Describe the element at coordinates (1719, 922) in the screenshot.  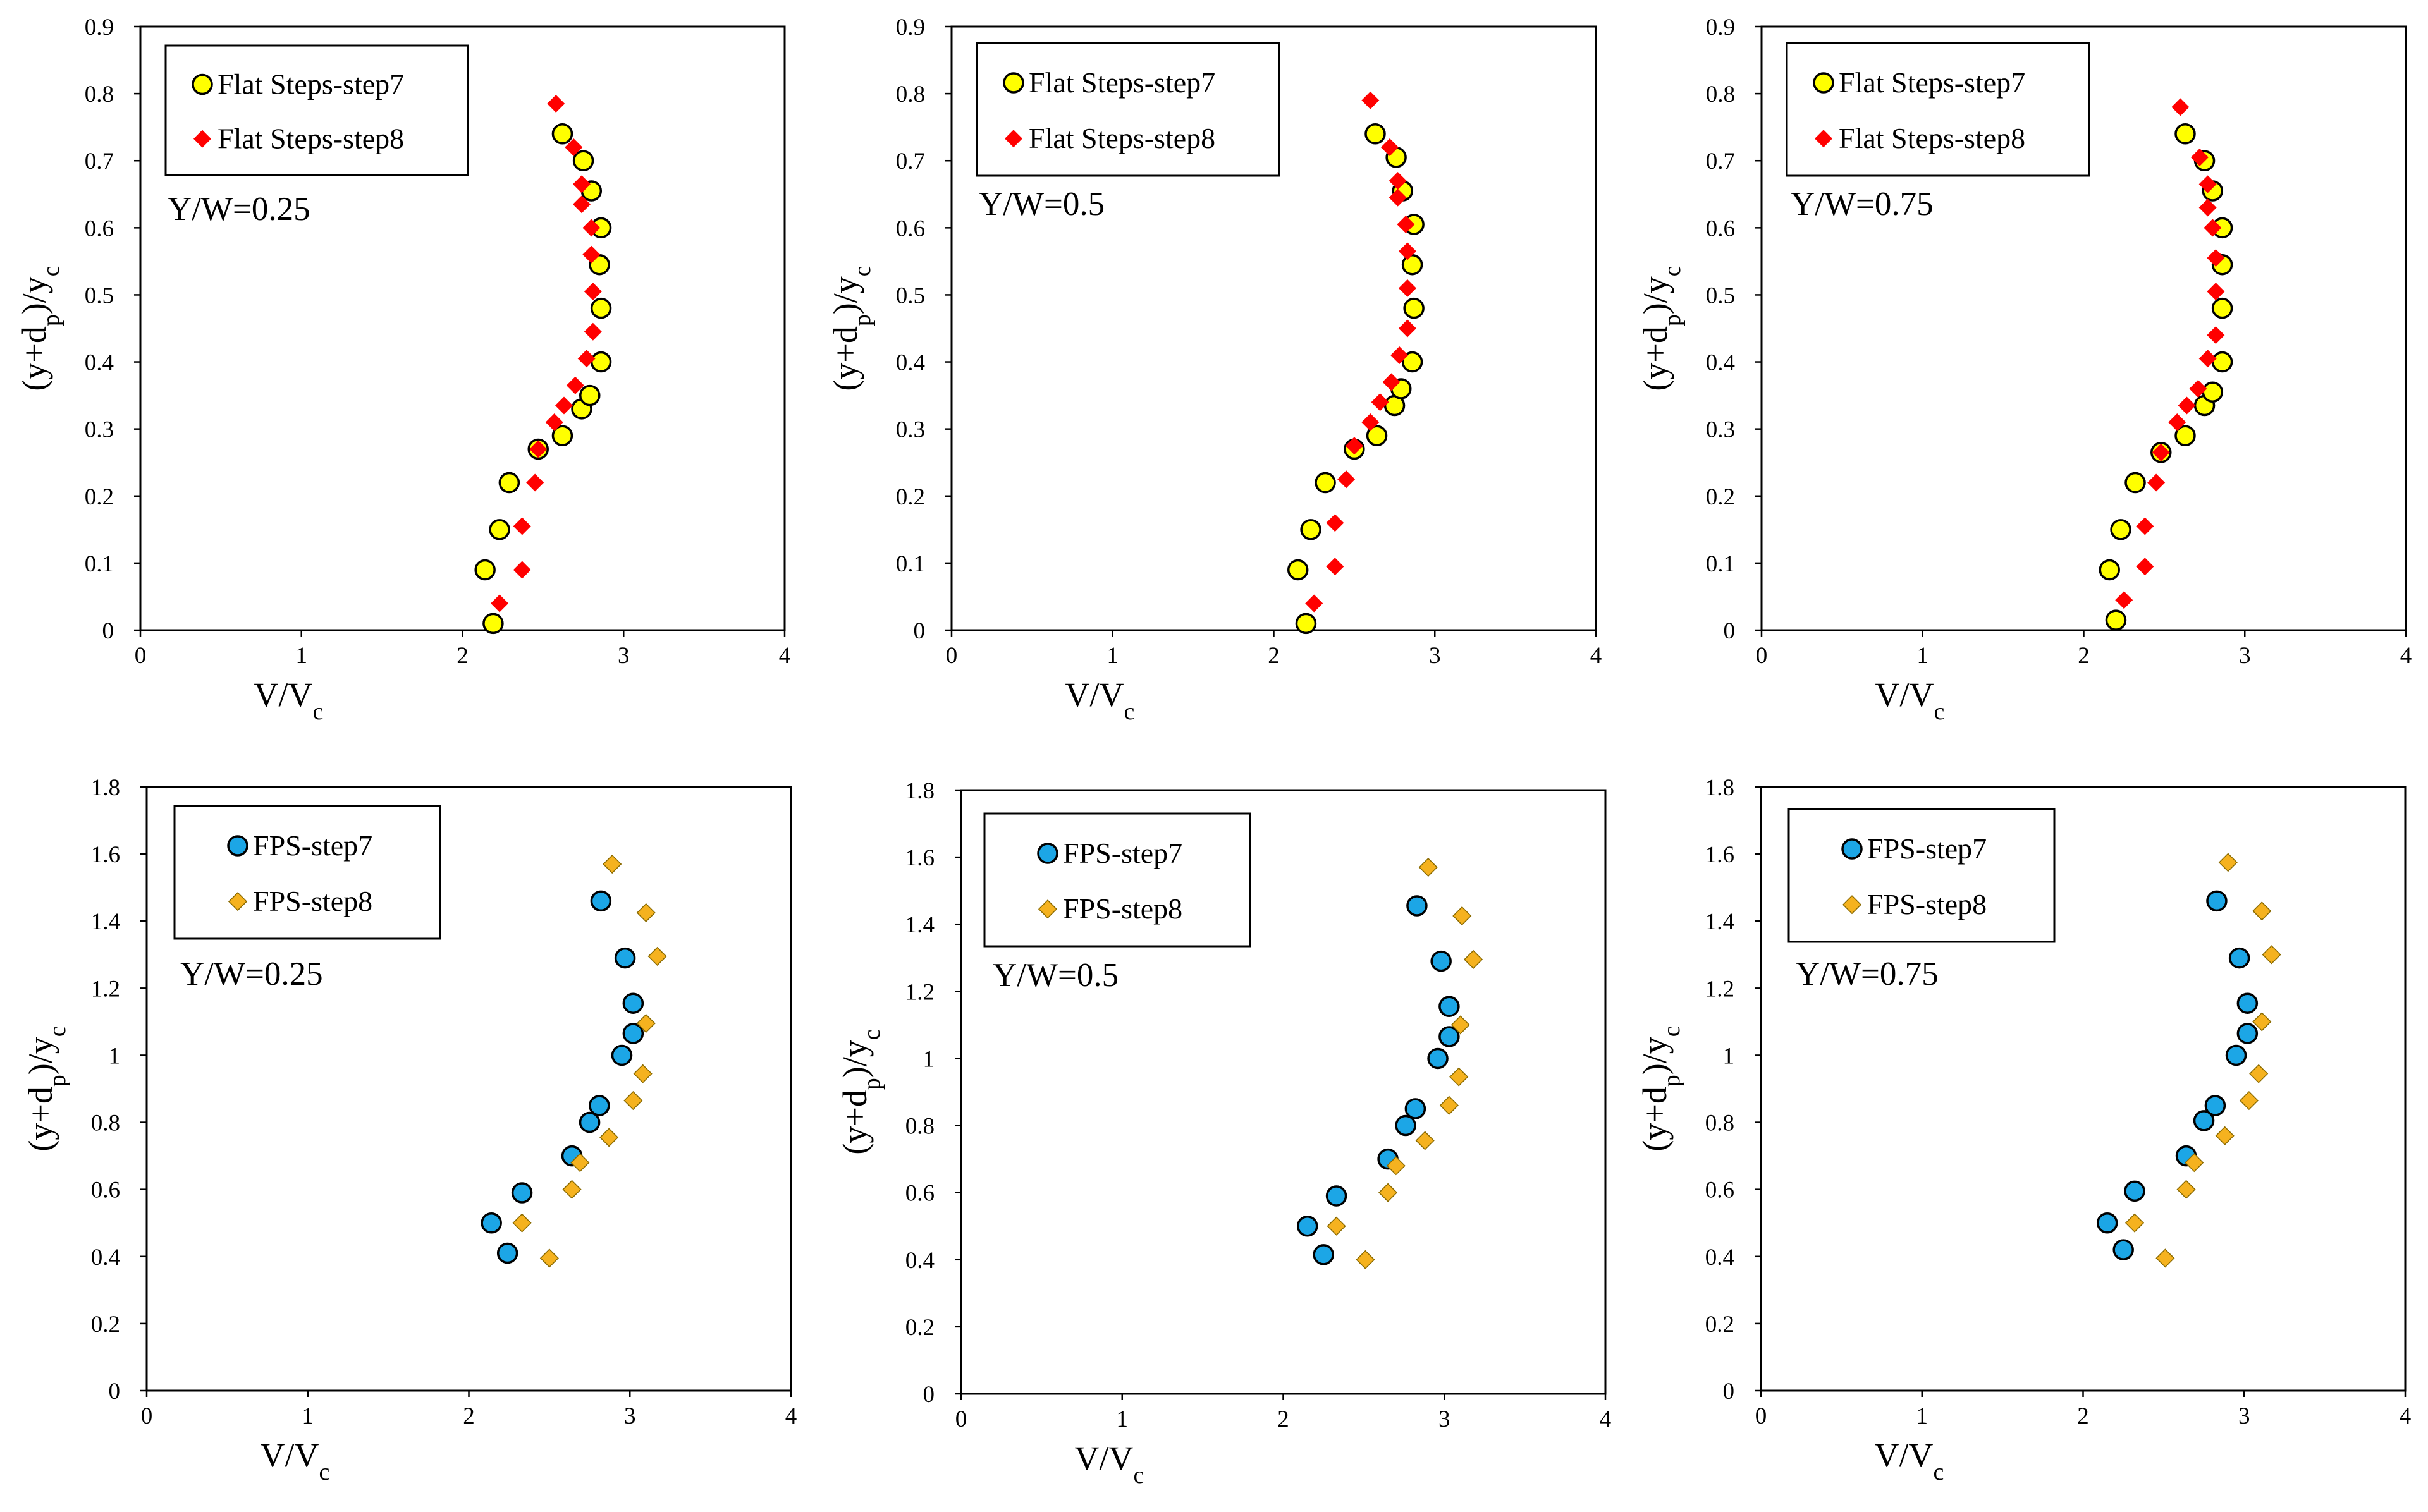
I see `y-tick-label: 1.4` at that location.